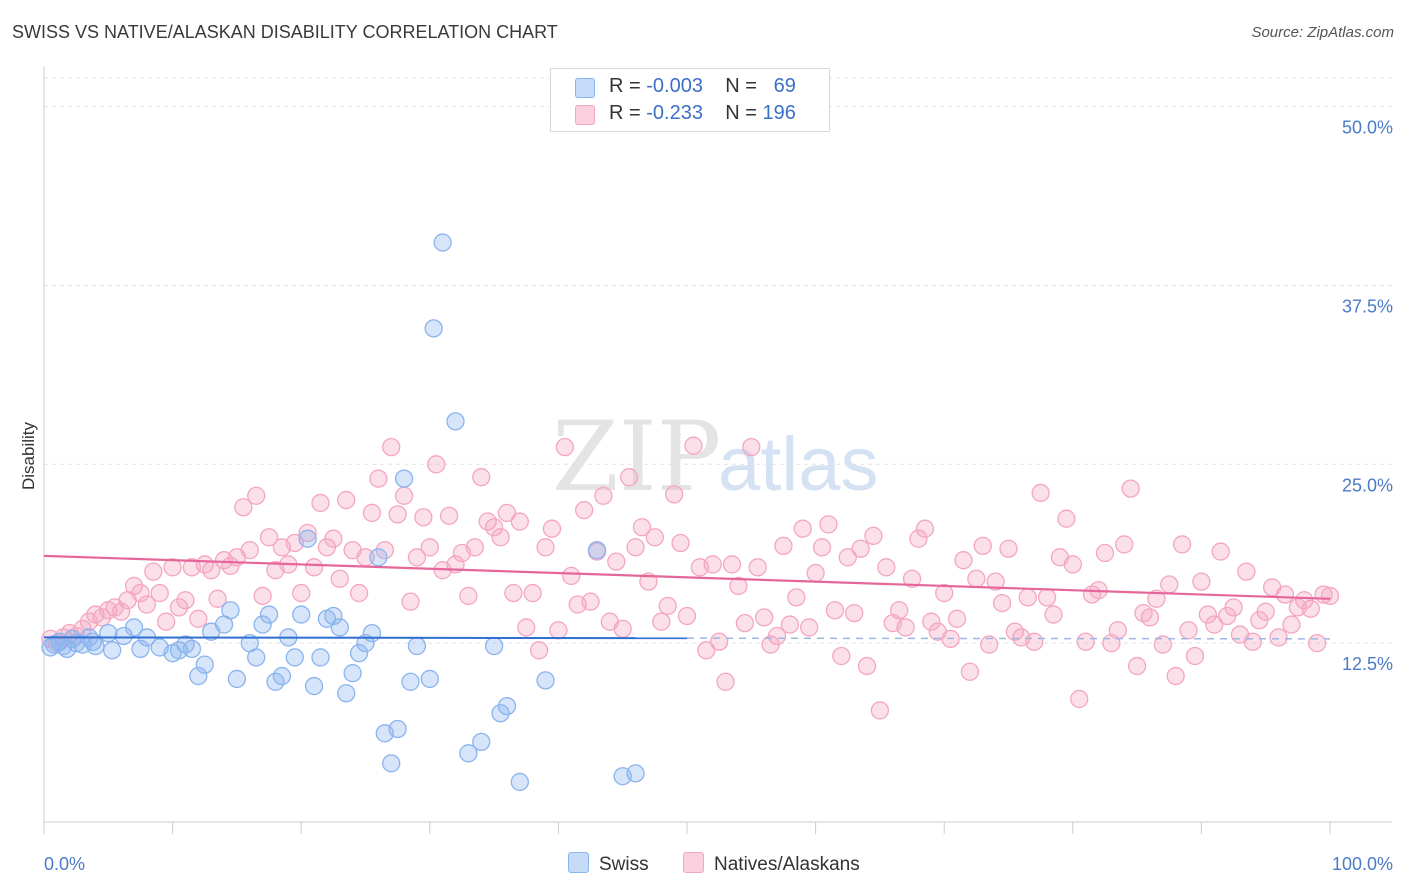 The width and height of the screenshot is (1406, 892). Describe the element at coordinates (690, 100) in the screenshot. I see `correlation-legend: R = -0.003 N = 69 R = -0.233 N = 196` at that location.